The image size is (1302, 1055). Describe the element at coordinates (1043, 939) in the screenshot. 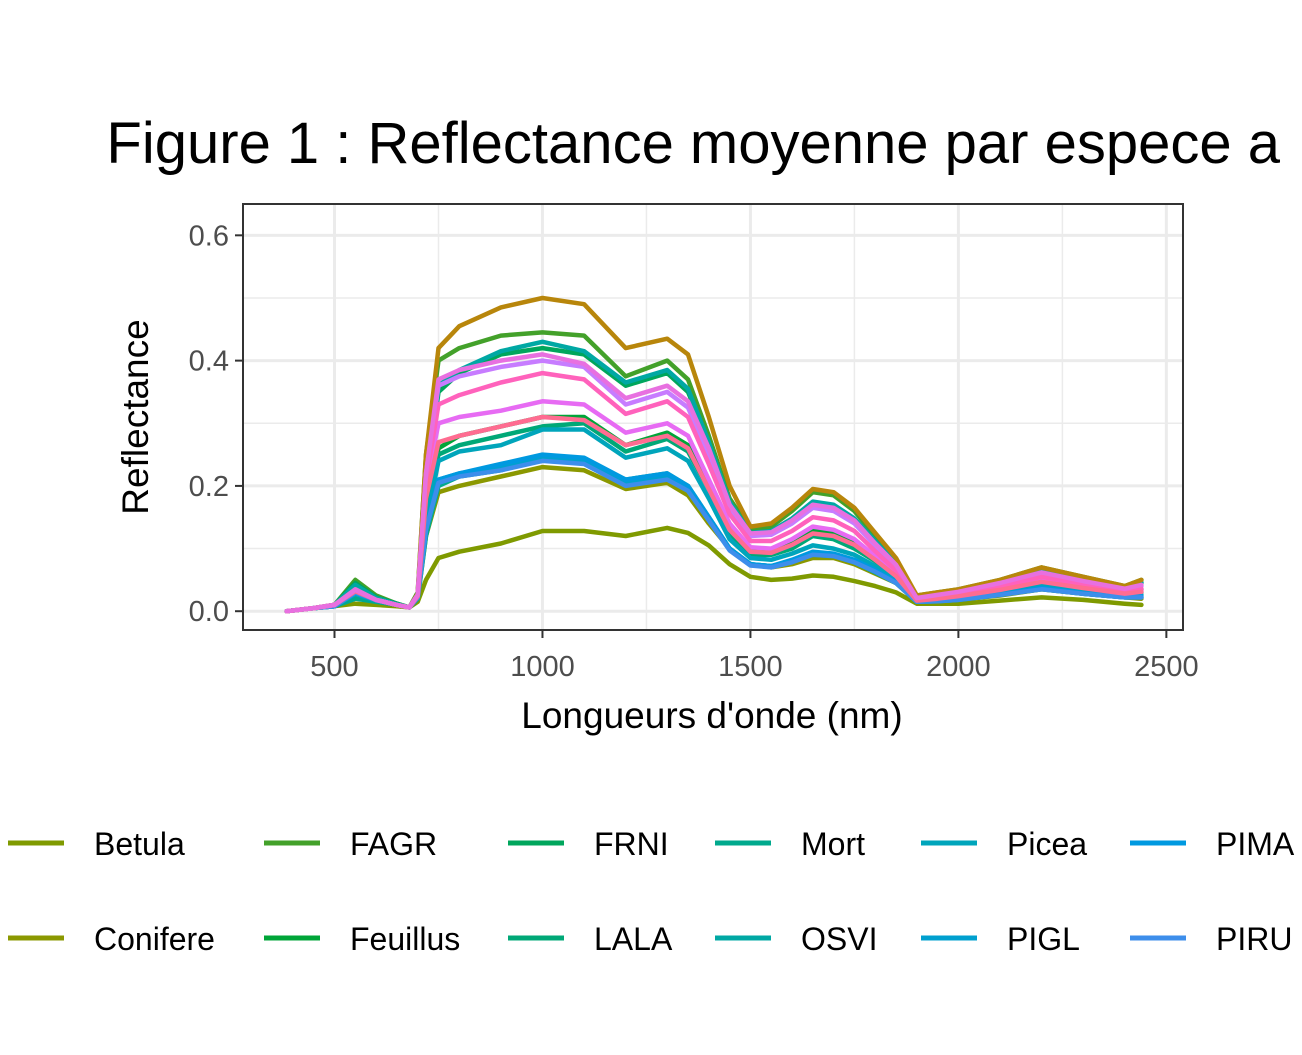

I see `legend-label: PIGL` at that location.